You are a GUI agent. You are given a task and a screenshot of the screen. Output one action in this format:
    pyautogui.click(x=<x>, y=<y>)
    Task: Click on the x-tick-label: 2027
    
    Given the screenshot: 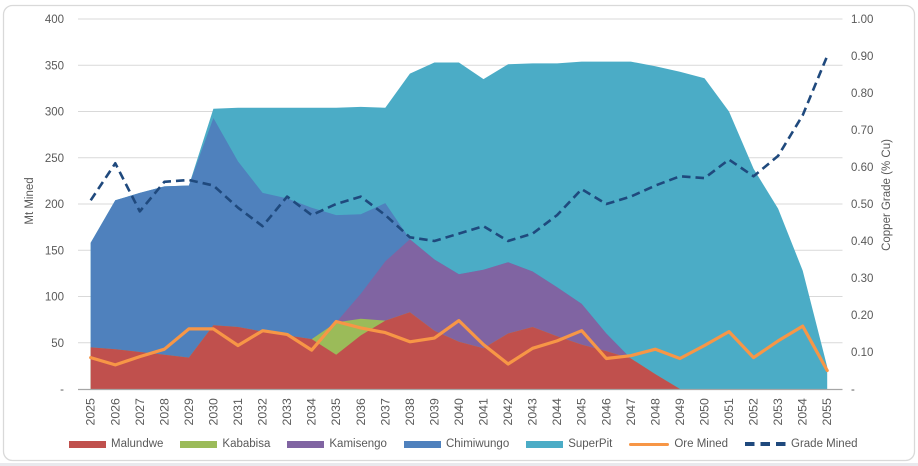 What is the action you would take?
    pyautogui.click(x=140, y=412)
    